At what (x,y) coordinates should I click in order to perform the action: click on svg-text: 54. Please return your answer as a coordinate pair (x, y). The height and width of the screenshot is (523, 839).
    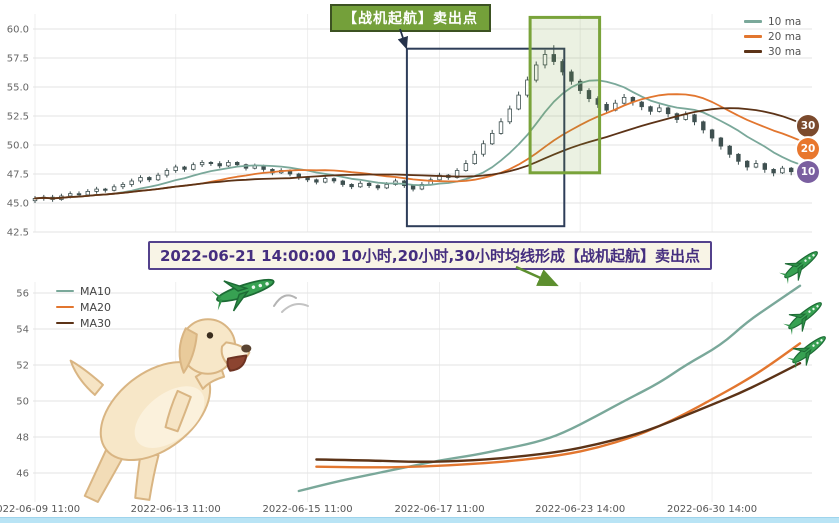
    Looking at the image, I should click on (22, 330).